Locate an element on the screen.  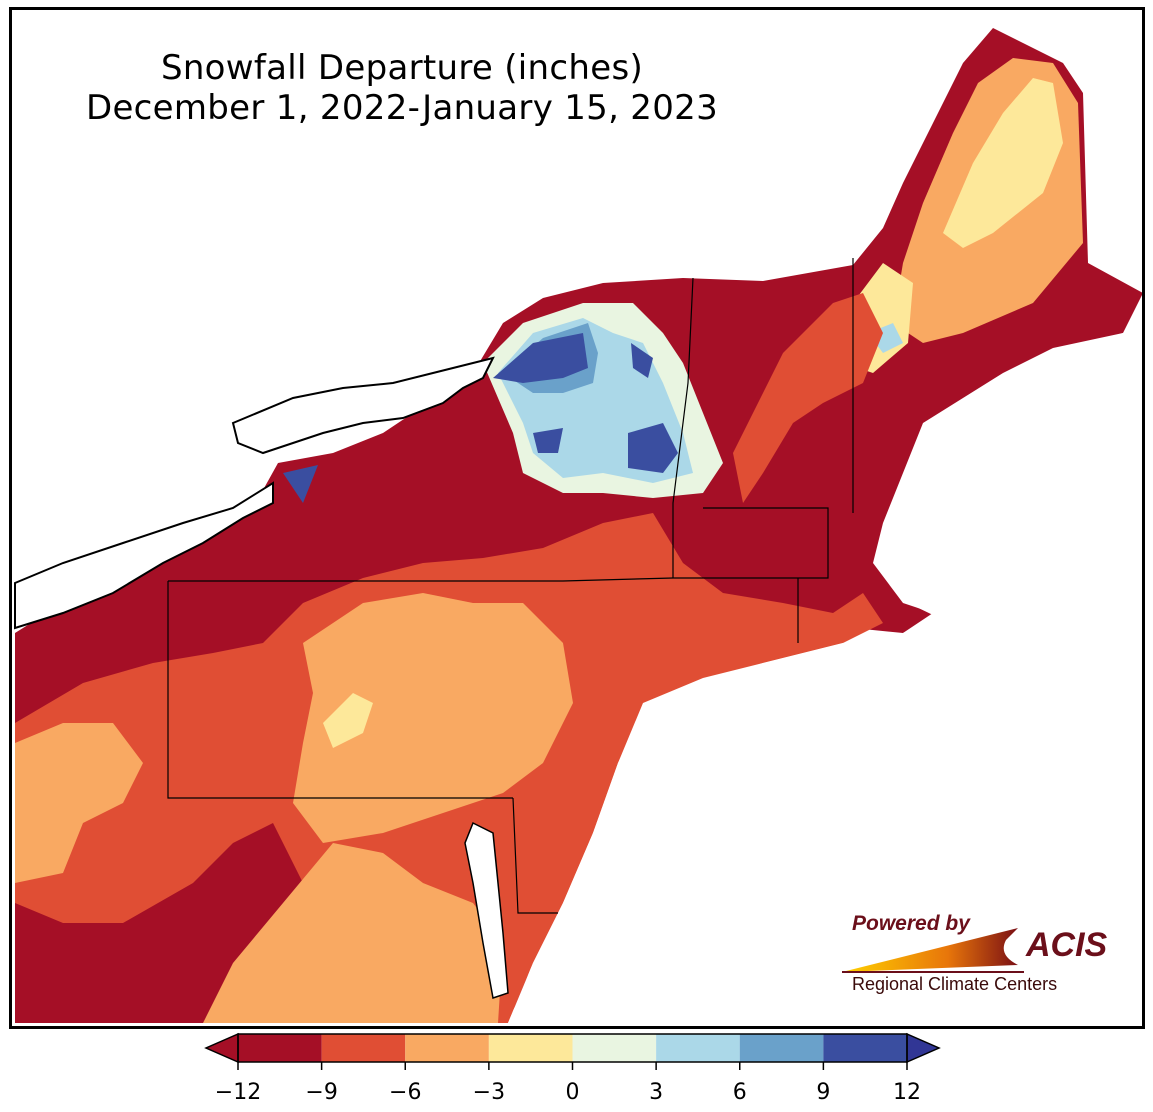
region-yellow-maine is located at coordinates (1003, 163).